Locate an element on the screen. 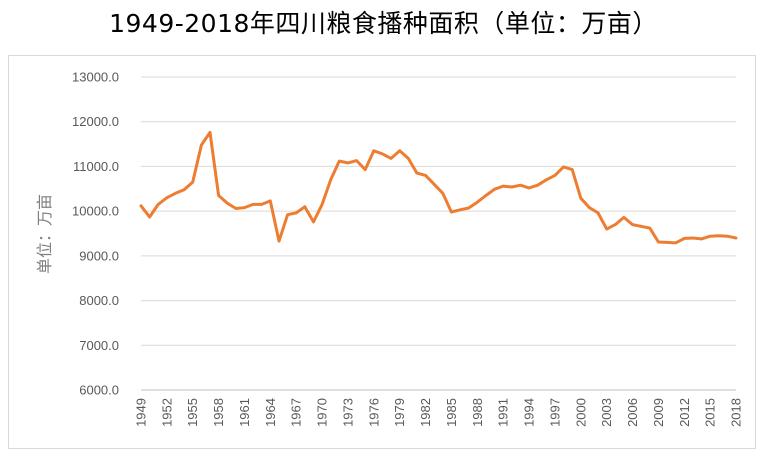 This screenshot has height=454, width=767. y-tick-label: 9000.0 is located at coordinates (99, 255).